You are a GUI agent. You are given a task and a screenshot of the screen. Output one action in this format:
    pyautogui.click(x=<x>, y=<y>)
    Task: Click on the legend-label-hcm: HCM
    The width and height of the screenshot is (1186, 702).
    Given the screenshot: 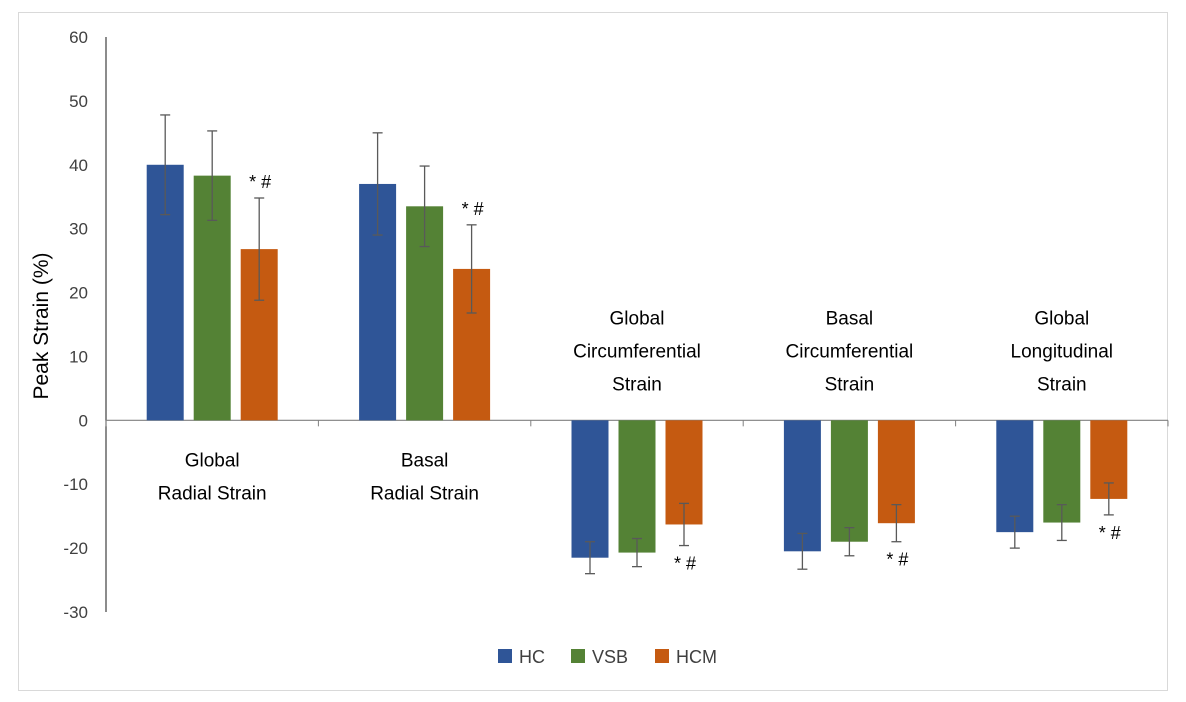 What is the action you would take?
    pyautogui.click(x=696, y=657)
    